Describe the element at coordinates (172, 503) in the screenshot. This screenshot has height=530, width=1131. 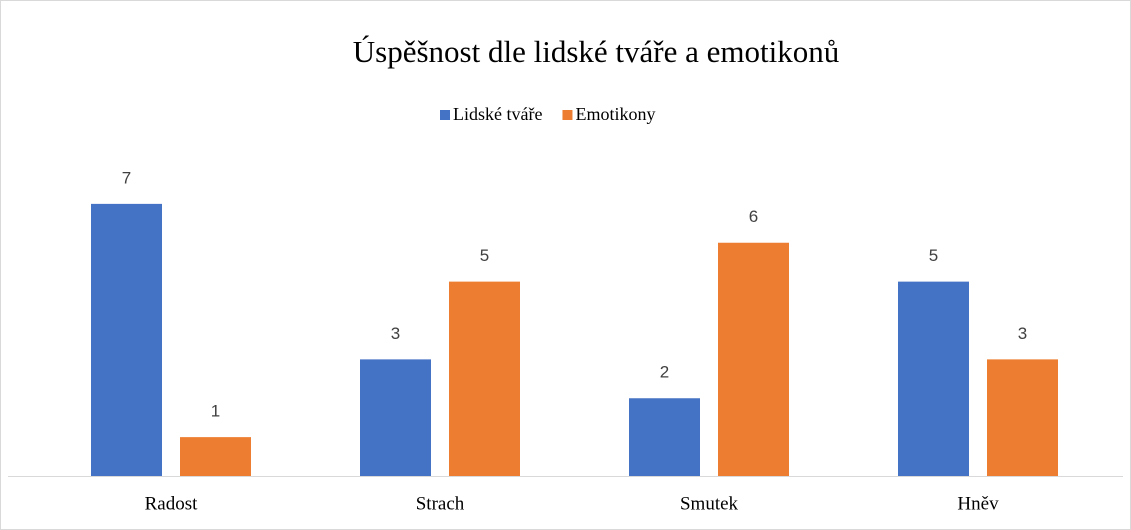
I see `x-tick-label: Radost` at that location.